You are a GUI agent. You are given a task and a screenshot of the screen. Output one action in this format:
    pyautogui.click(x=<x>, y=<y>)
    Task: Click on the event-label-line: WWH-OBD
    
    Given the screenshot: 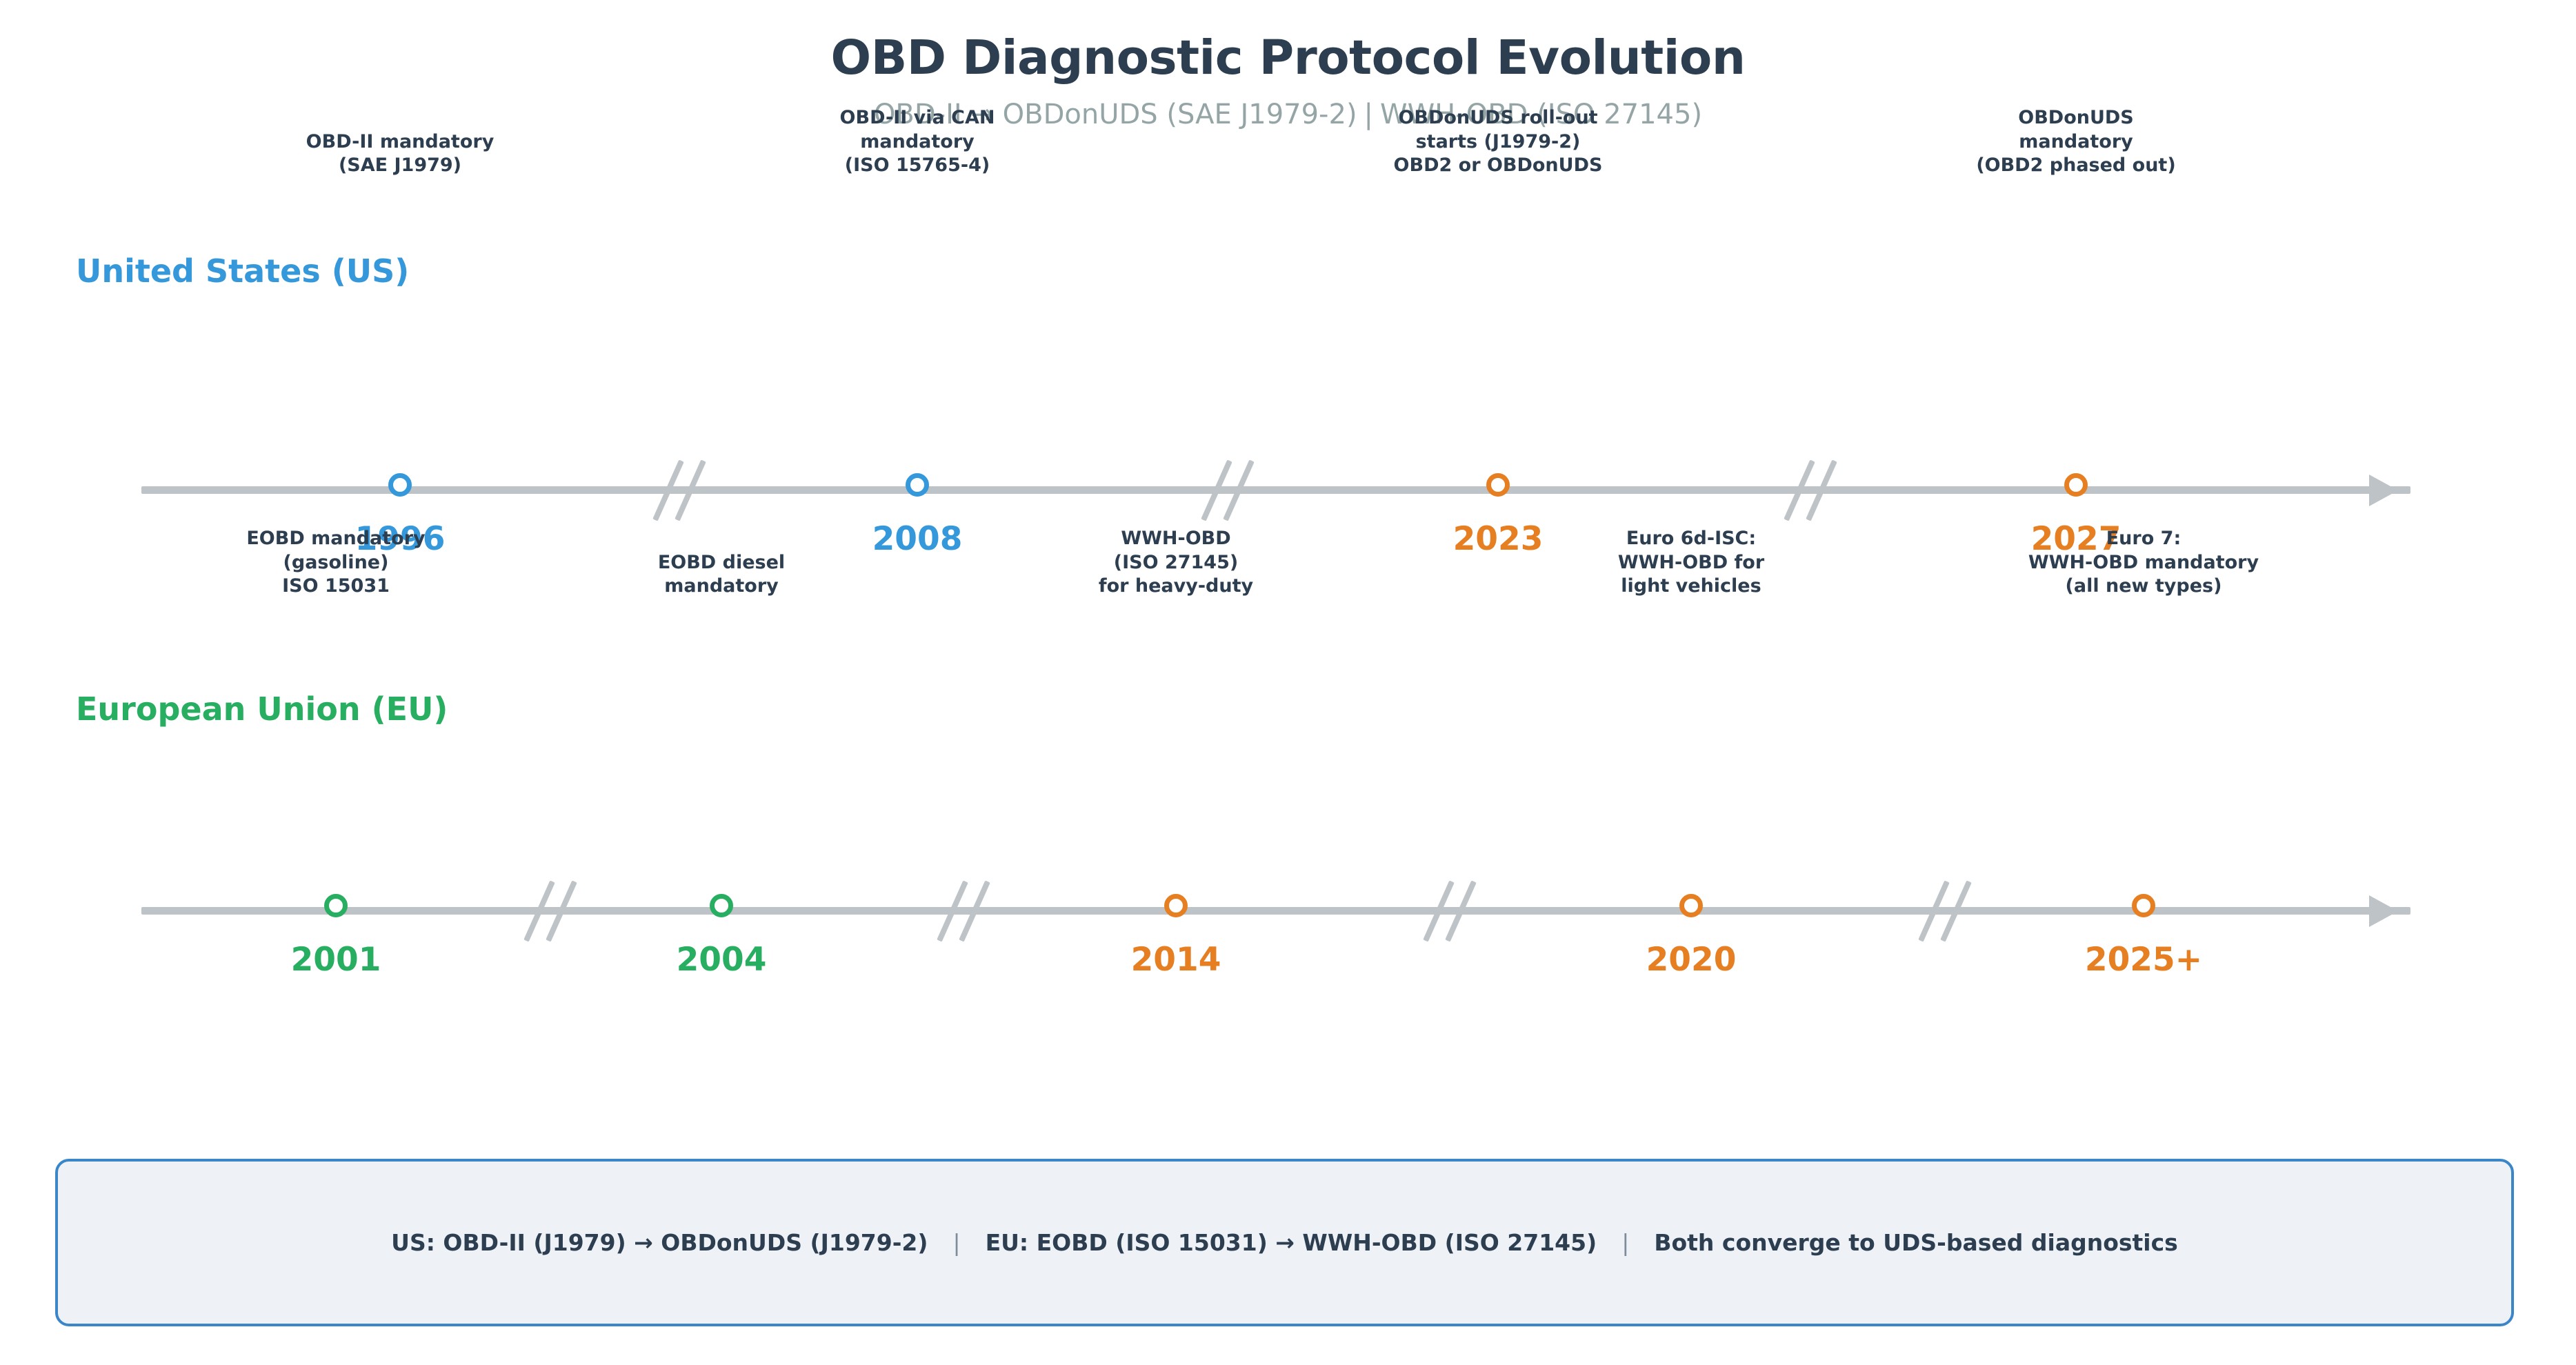 What is the action you would take?
    pyautogui.click(x=1176, y=539)
    